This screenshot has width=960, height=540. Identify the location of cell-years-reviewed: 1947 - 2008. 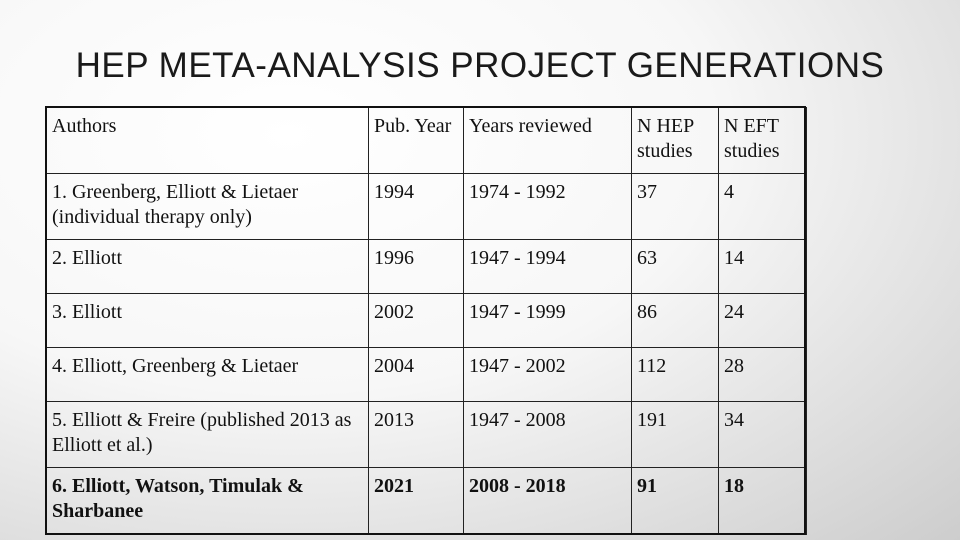
(547, 434).